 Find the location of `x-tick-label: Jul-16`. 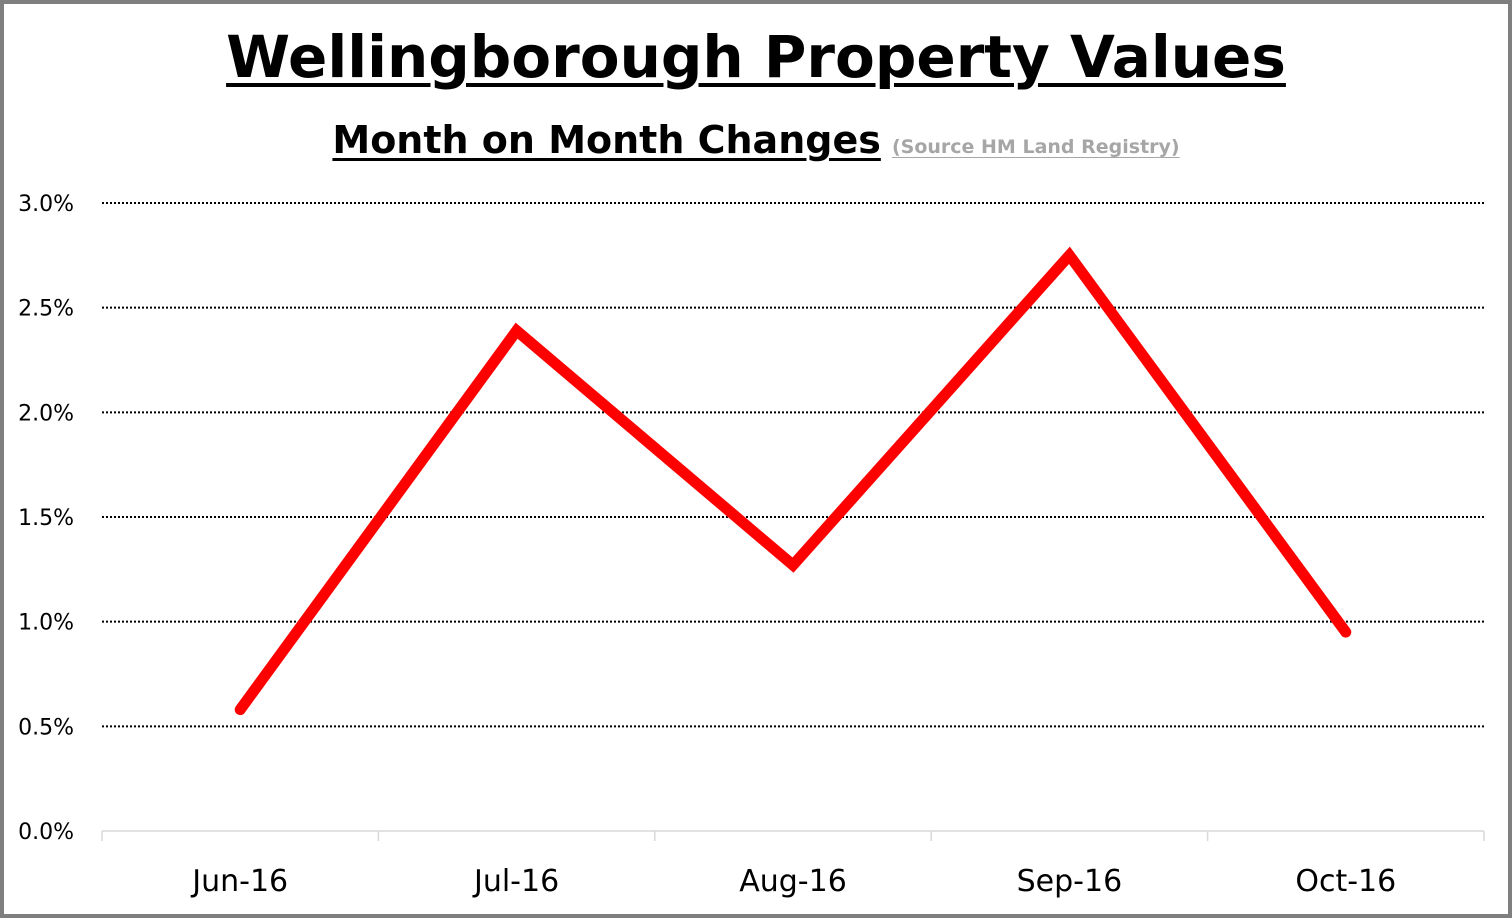

x-tick-label: Jul-16 is located at coordinates (515, 881).